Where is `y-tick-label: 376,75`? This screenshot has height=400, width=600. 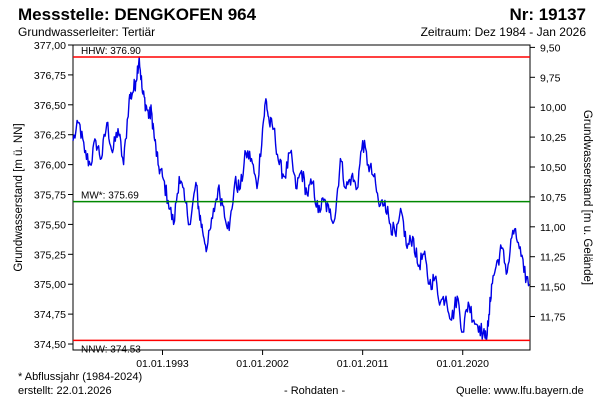
y-tick-label: 376,75 is located at coordinates (50, 76).